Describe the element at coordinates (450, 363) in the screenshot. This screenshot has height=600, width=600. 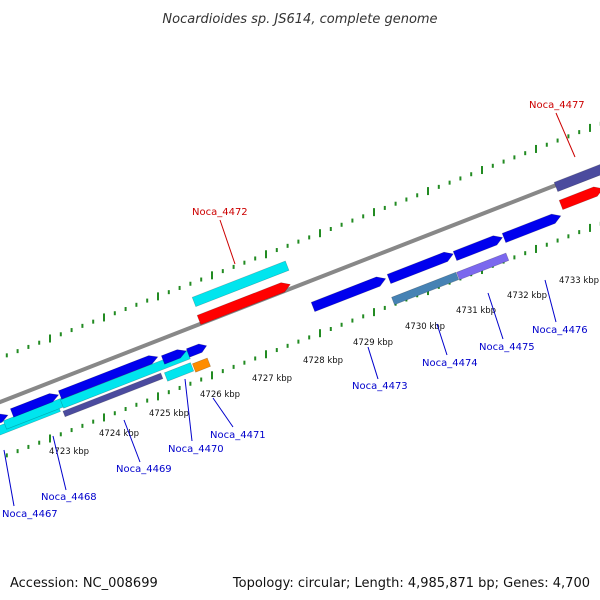
I see `gene-label: Noca_4474` at that location.